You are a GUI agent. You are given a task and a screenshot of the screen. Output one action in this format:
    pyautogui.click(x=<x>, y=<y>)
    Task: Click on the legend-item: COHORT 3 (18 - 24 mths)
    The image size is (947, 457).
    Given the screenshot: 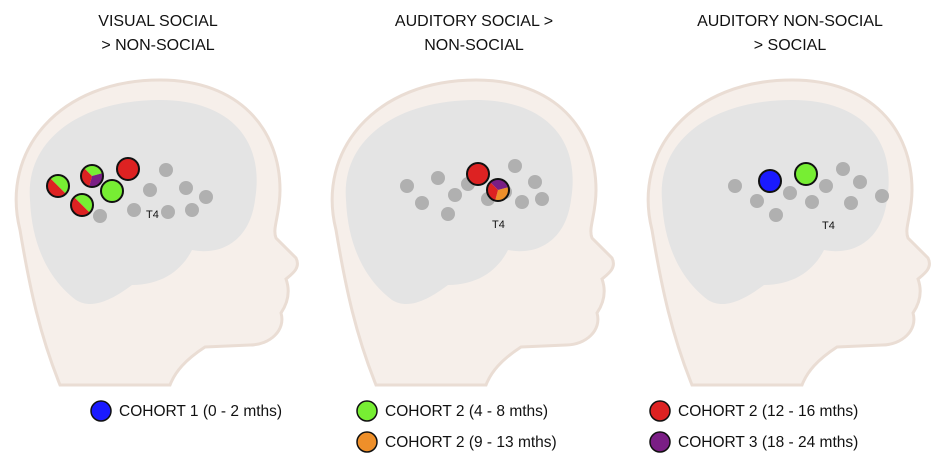 What is the action you would take?
    pyautogui.click(x=753, y=442)
    